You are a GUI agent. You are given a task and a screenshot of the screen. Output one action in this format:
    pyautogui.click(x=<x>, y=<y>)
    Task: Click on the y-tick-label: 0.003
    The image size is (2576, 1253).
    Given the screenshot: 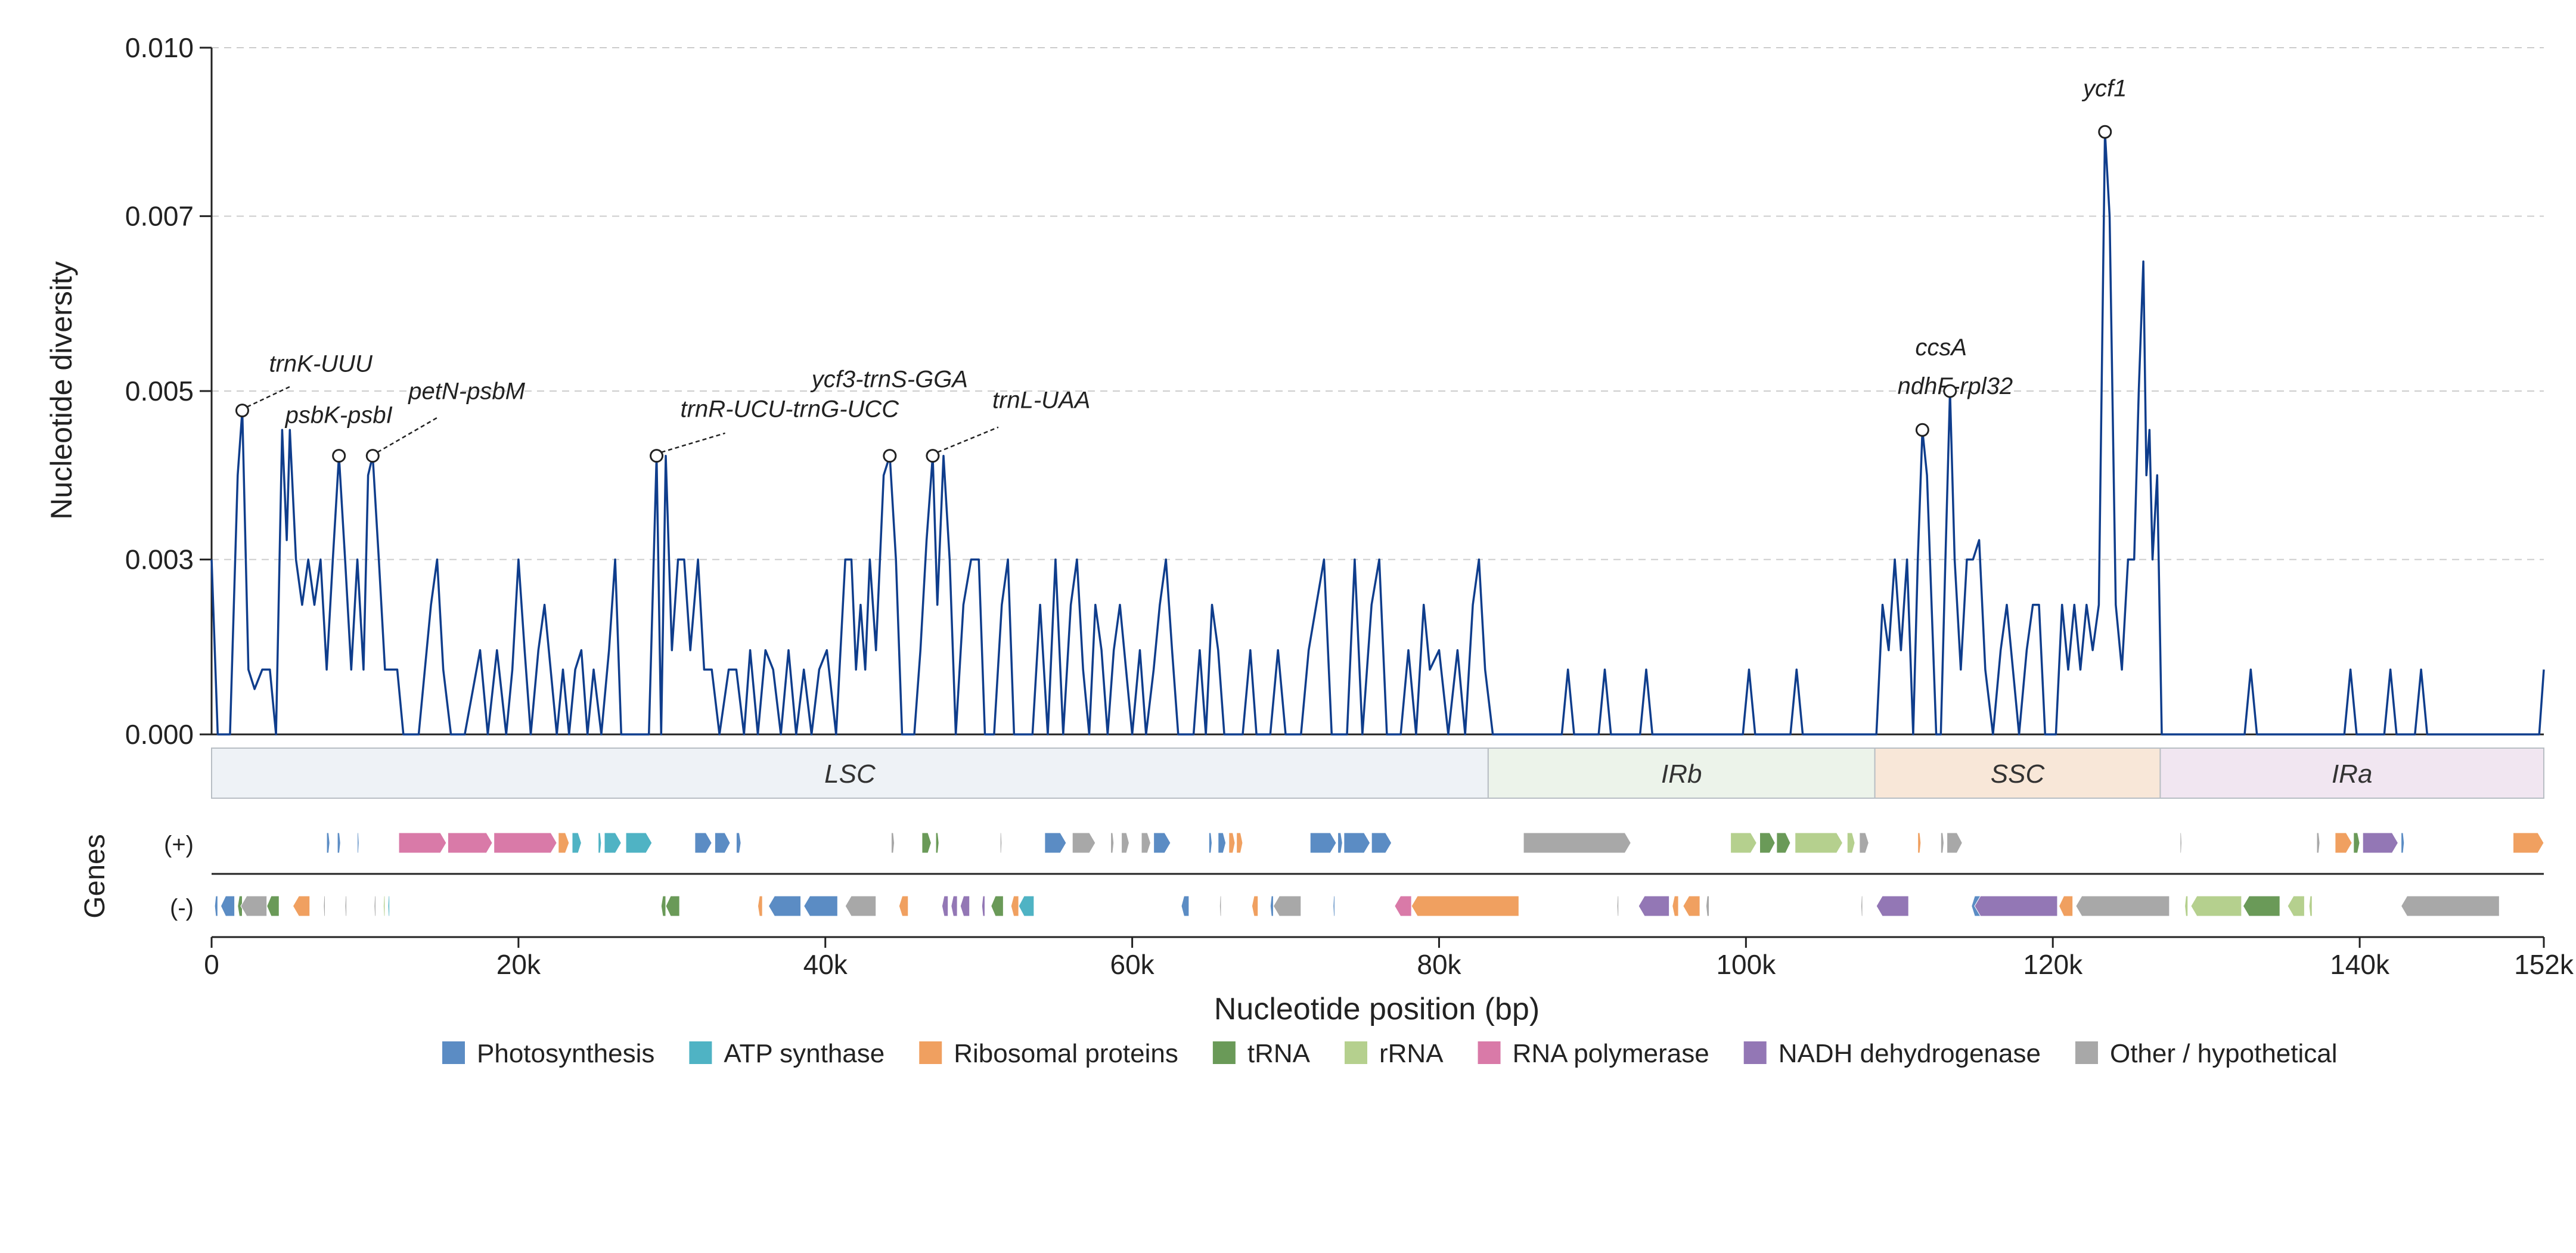 What is the action you would take?
    pyautogui.click(x=160, y=559)
    